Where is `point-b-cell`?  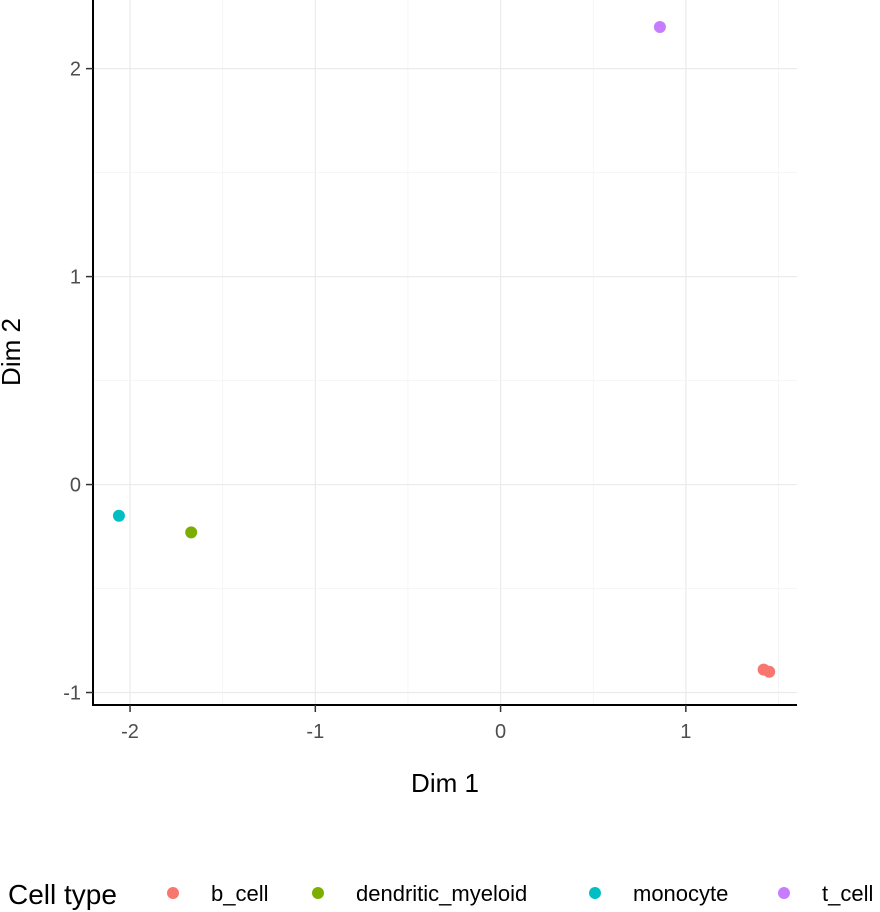 point-b-cell is located at coordinates (769, 671).